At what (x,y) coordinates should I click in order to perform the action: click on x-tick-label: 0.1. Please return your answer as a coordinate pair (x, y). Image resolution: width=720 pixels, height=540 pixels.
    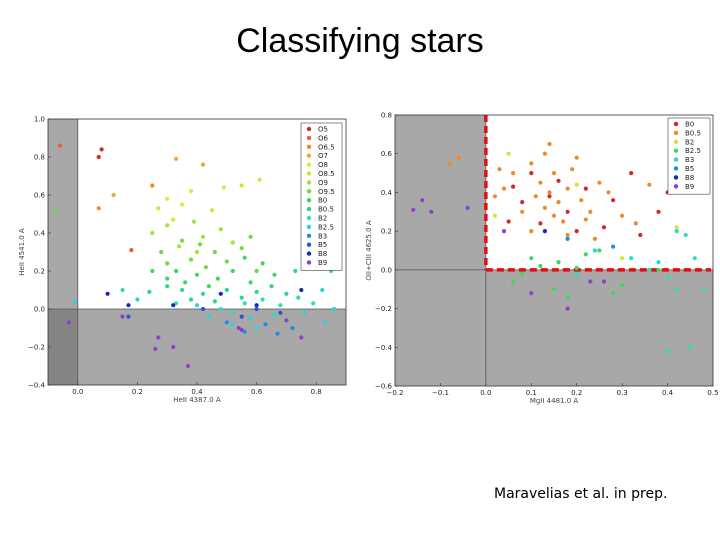
    Looking at the image, I should click on (531, 393).